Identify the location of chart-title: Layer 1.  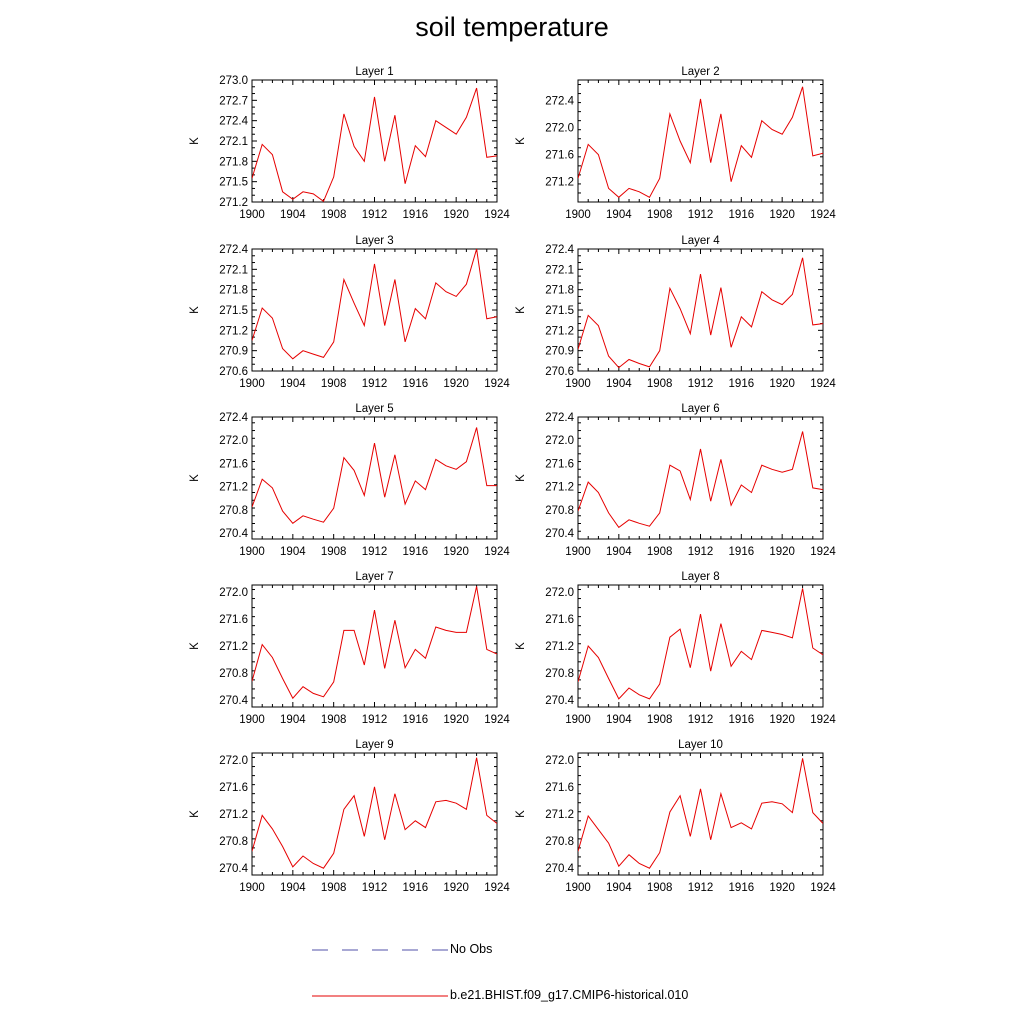
(374, 72).